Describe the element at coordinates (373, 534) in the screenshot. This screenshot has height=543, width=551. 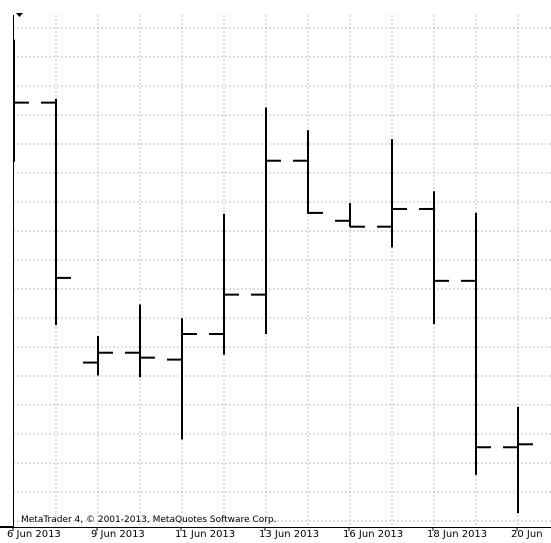
I see `x-axis-tick-label: 16 Jun 2013` at that location.